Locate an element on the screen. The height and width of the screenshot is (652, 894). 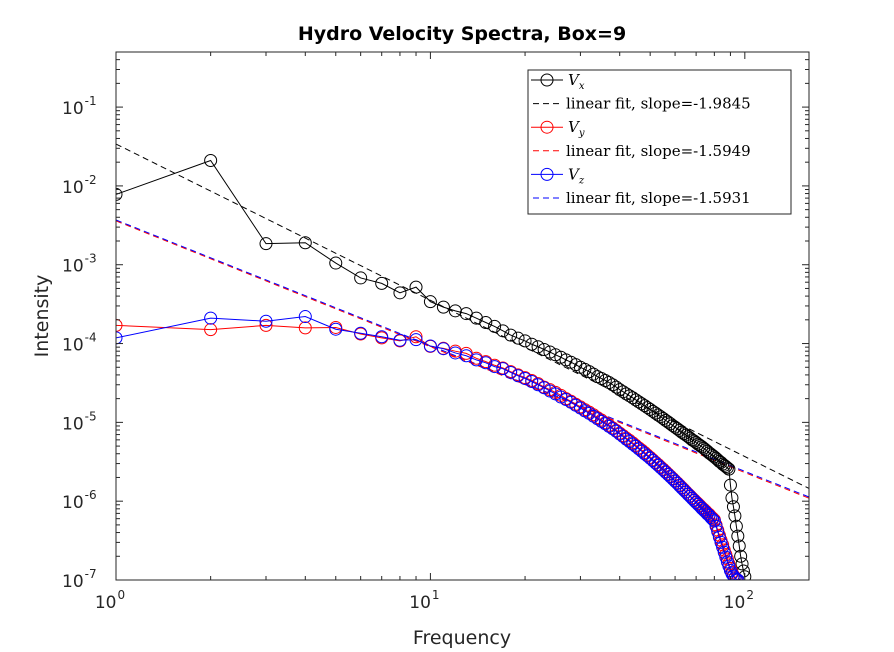
legend-item: linear fit, slope=-1.9845 is located at coordinates (642, 104).